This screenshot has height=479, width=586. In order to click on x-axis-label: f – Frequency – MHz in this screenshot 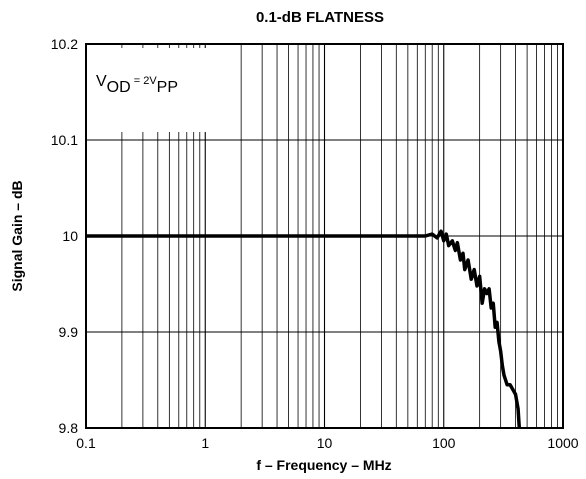, I will do `click(323, 465)`.